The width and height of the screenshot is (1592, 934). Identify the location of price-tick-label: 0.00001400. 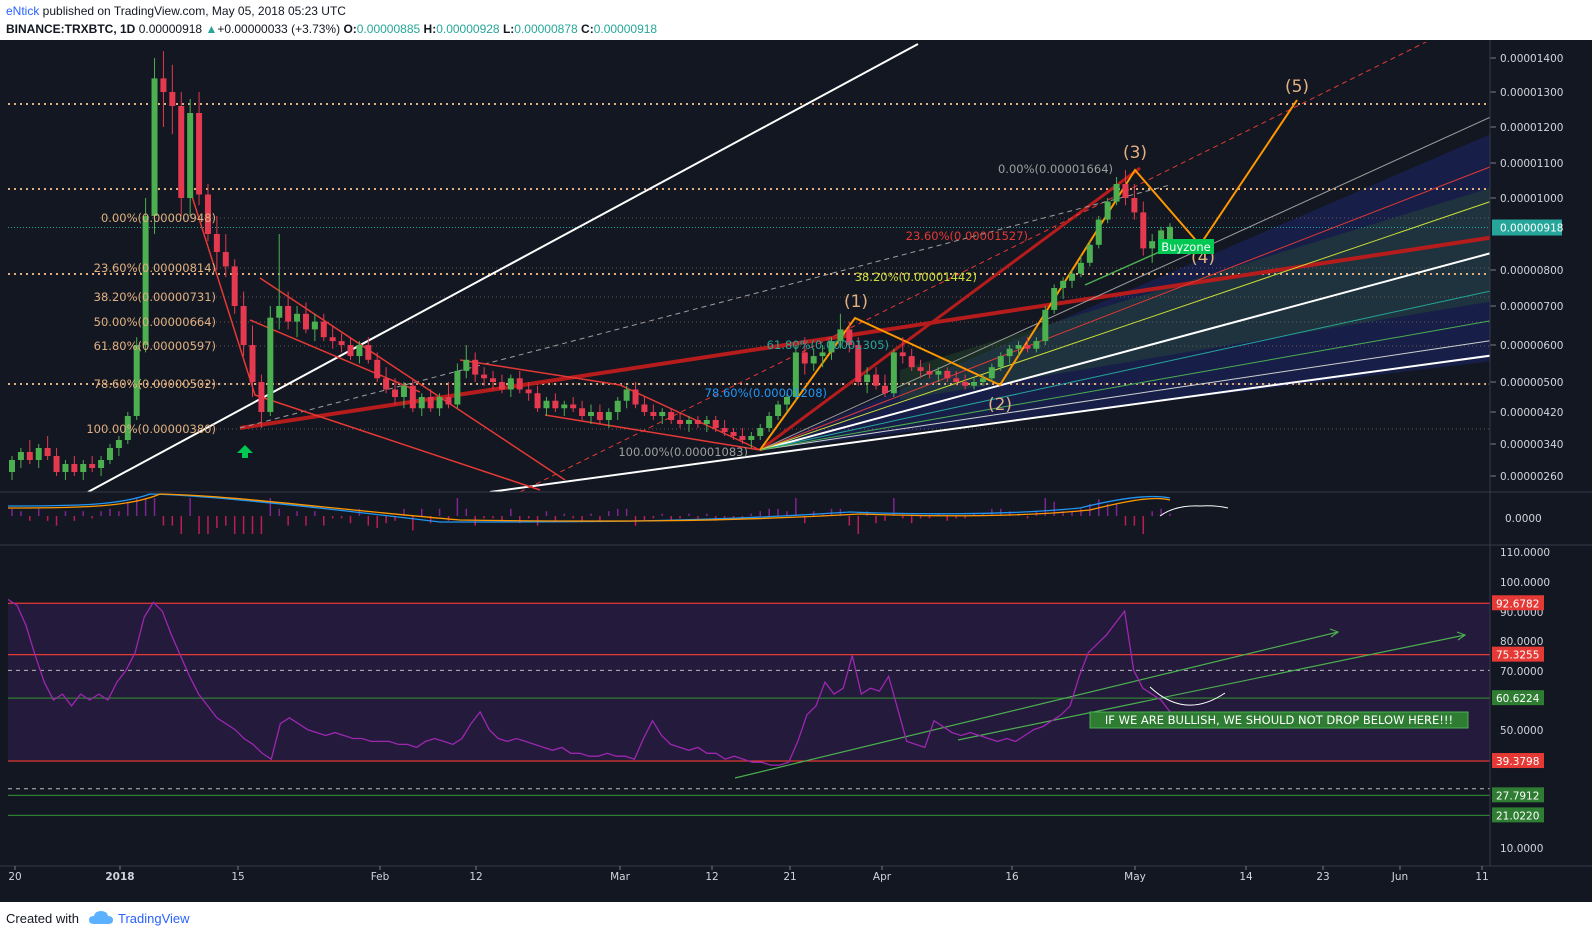
(1531, 59).